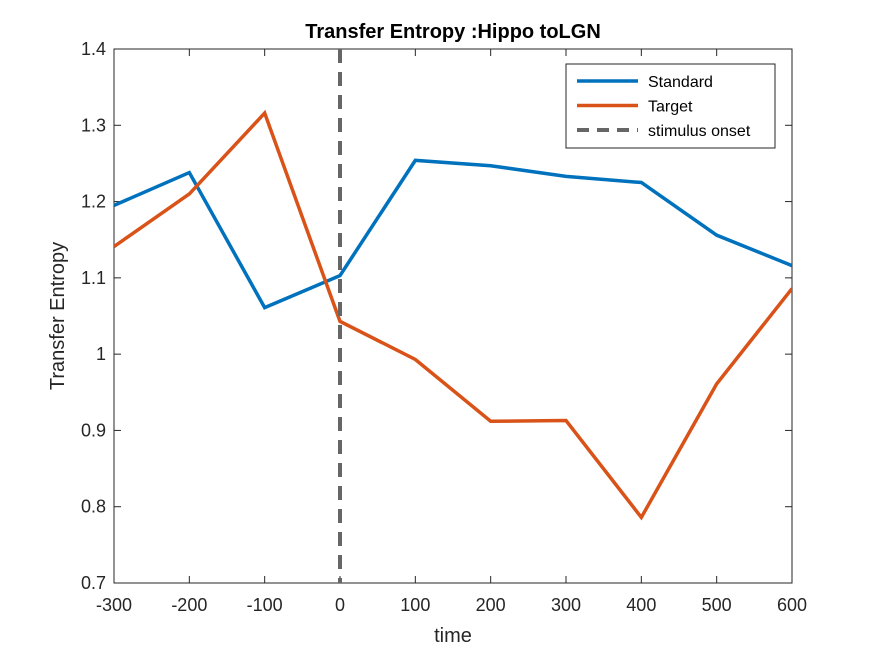 The image size is (875, 661). Describe the element at coordinates (415, 605) in the screenshot. I see `x-tick-label: 100` at that location.